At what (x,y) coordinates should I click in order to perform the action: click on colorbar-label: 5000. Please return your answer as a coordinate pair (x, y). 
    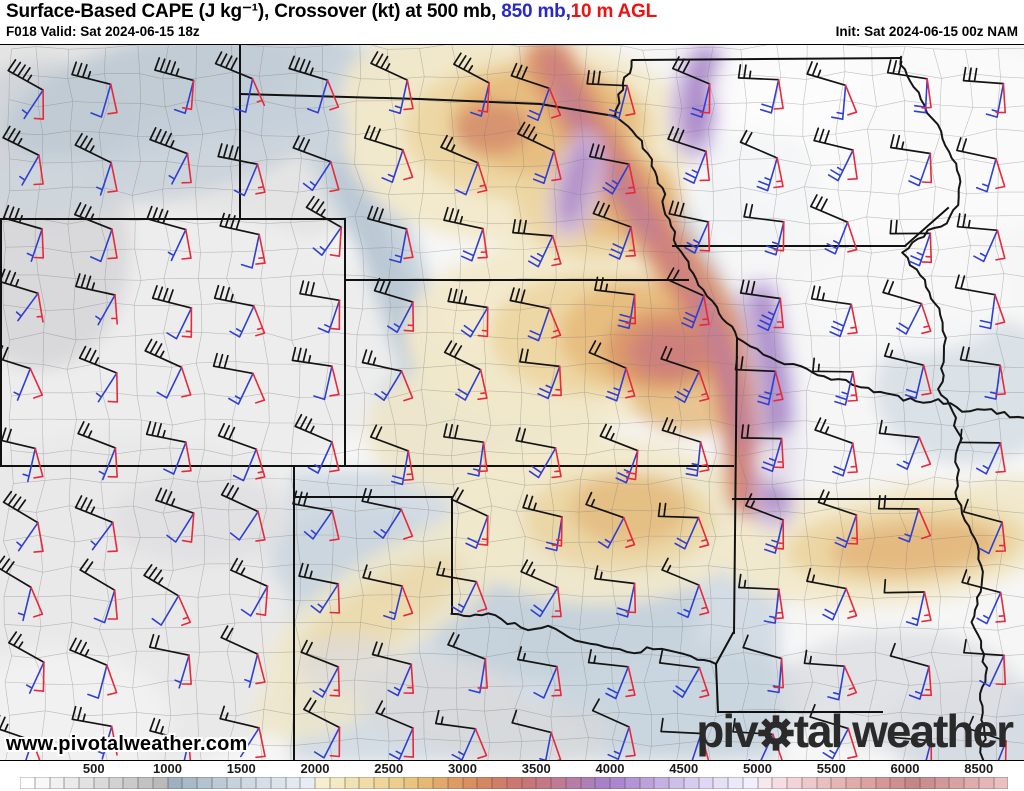
    Looking at the image, I should click on (757, 768).